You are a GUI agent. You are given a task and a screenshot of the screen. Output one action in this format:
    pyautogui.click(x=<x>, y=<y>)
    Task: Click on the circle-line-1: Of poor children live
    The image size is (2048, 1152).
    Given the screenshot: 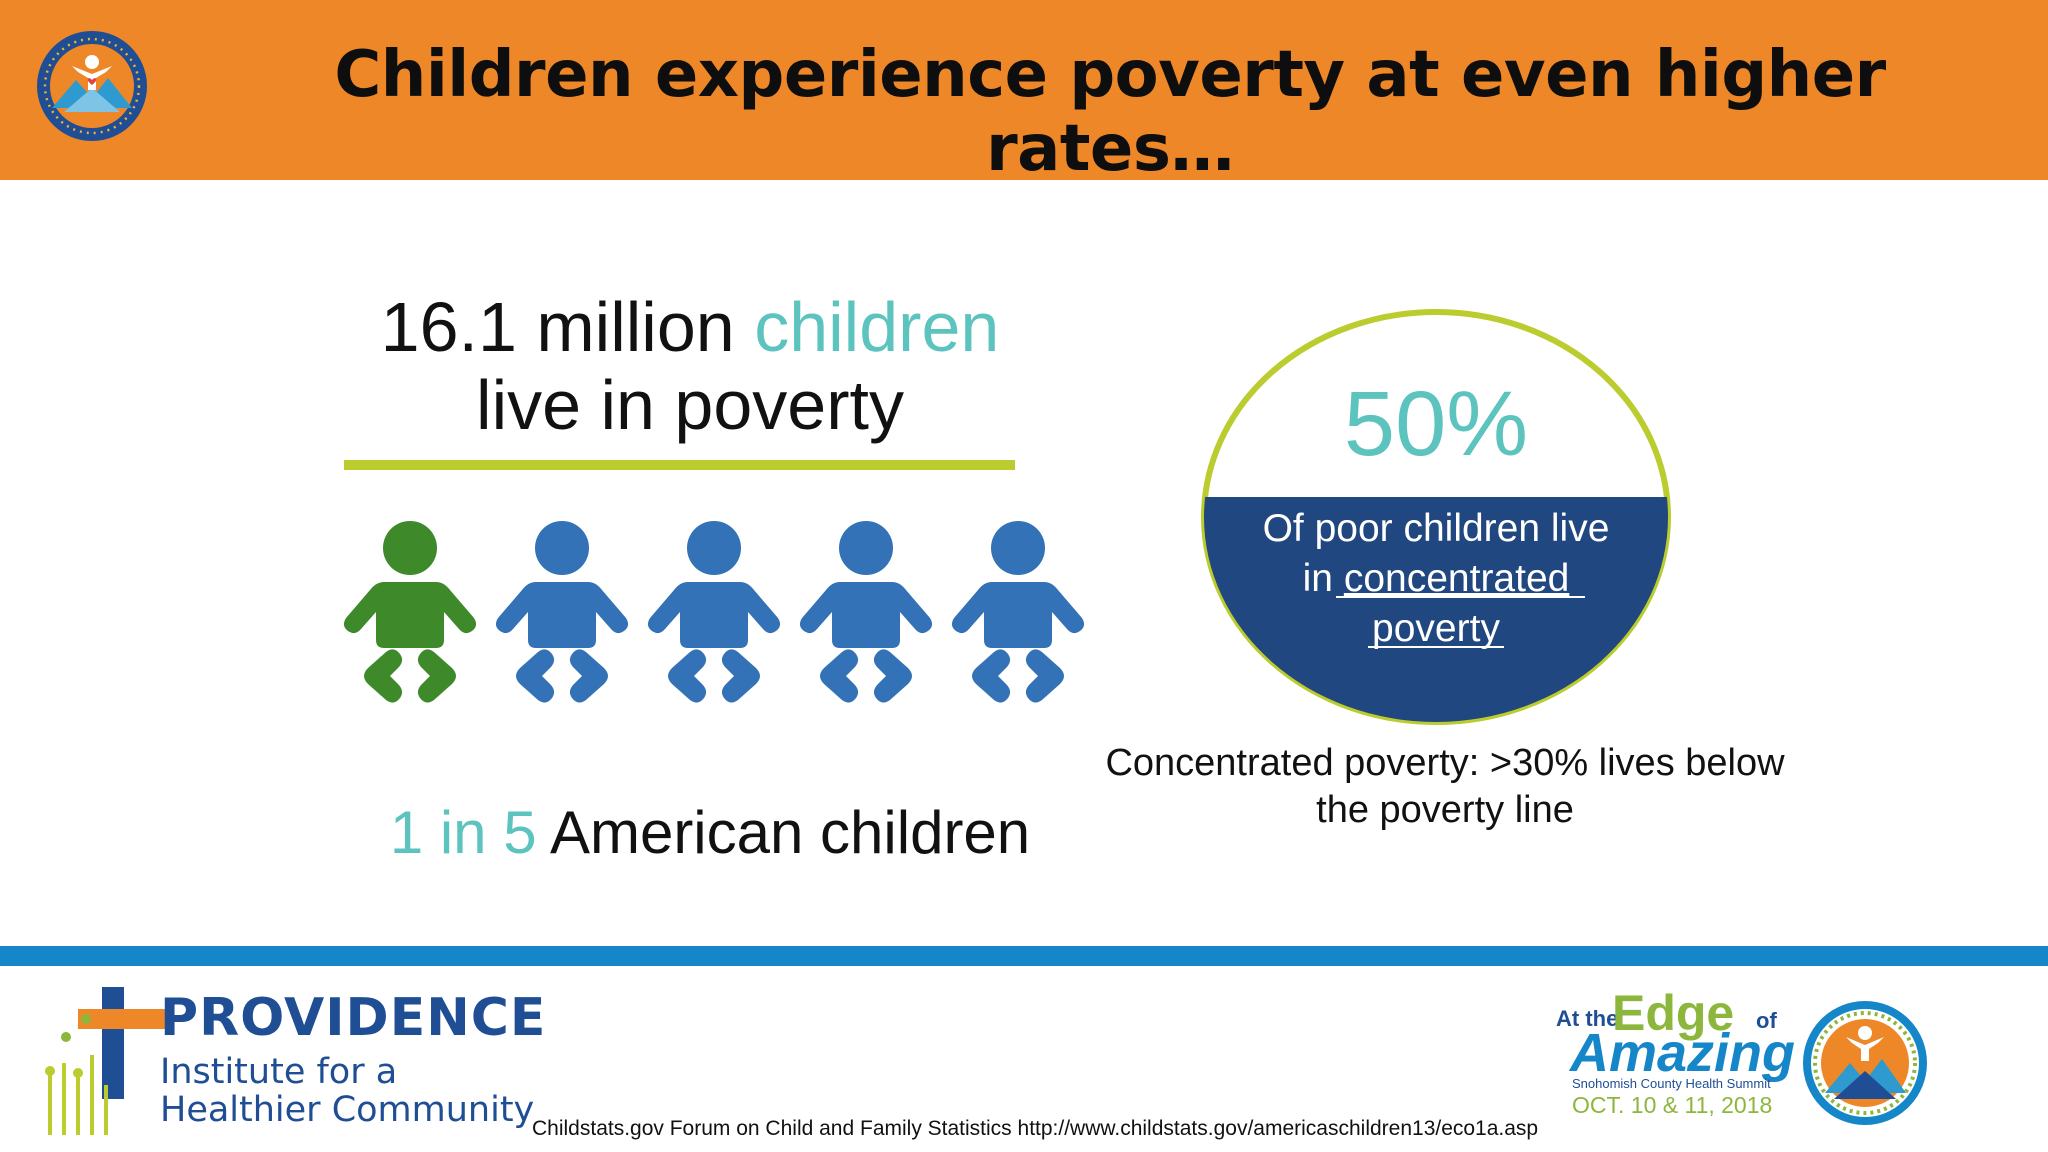 What is the action you would take?
    pyautogui.click(x=1436, y=528)
    